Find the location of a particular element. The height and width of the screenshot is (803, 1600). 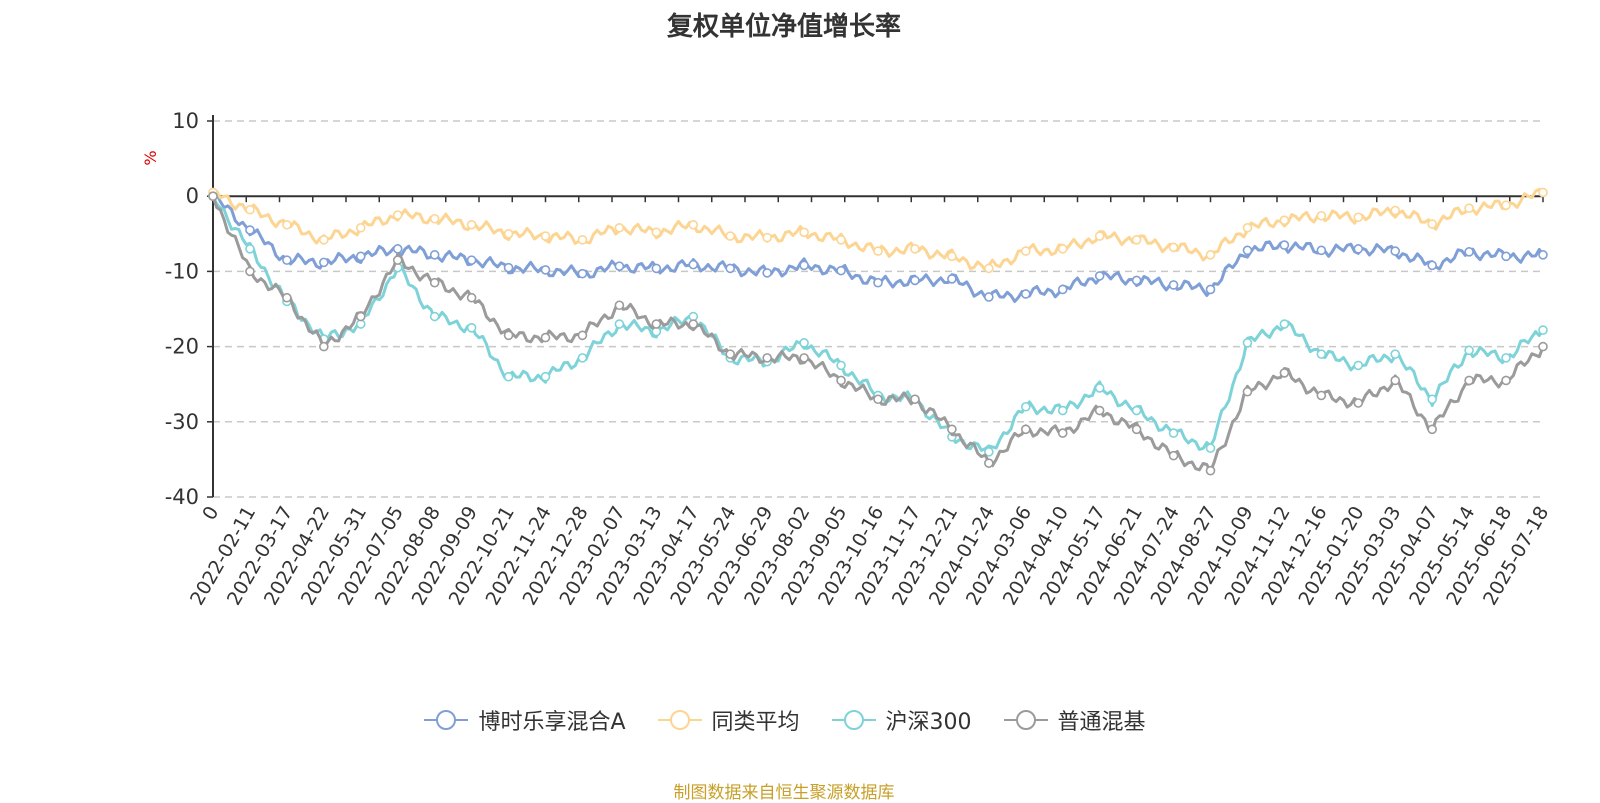

legend-label: 沪深300 is located at coordinates (928, 722).